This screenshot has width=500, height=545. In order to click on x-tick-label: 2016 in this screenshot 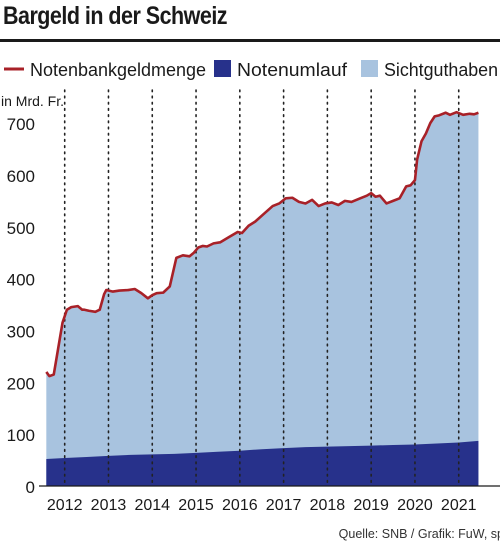, I will do `click(240, 505)`.